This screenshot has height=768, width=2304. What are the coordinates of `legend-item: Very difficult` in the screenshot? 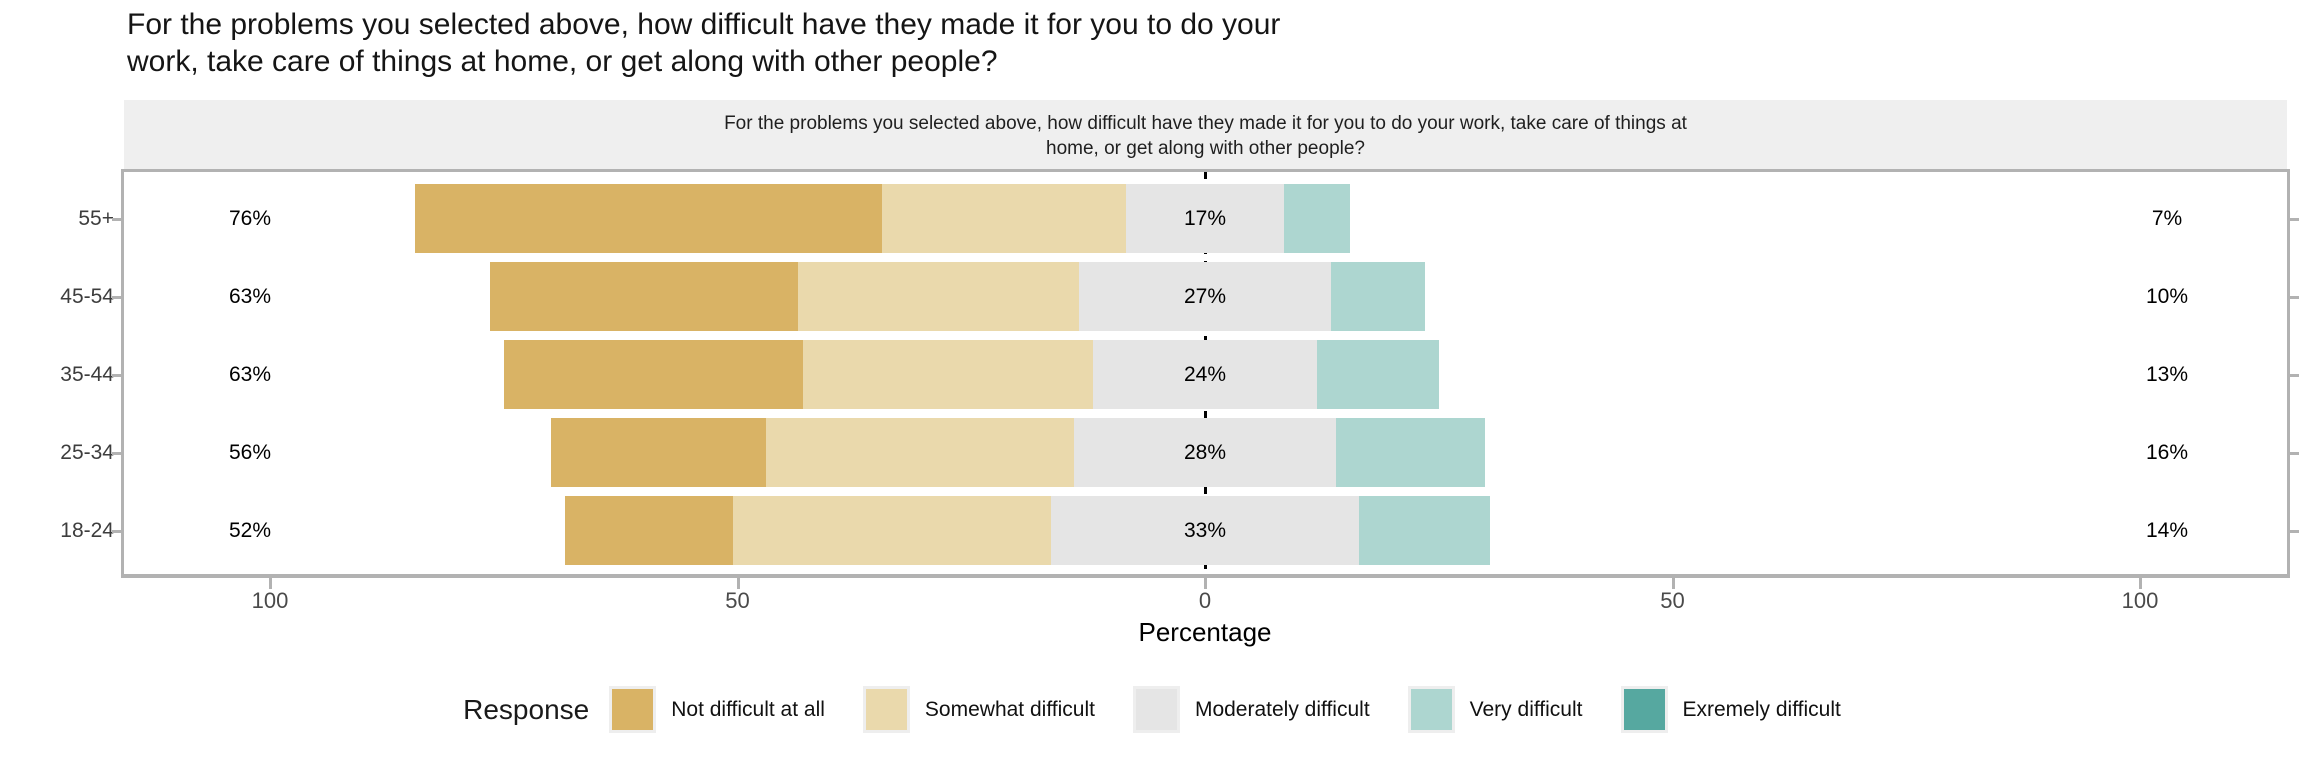 It's located at (1495, 709).